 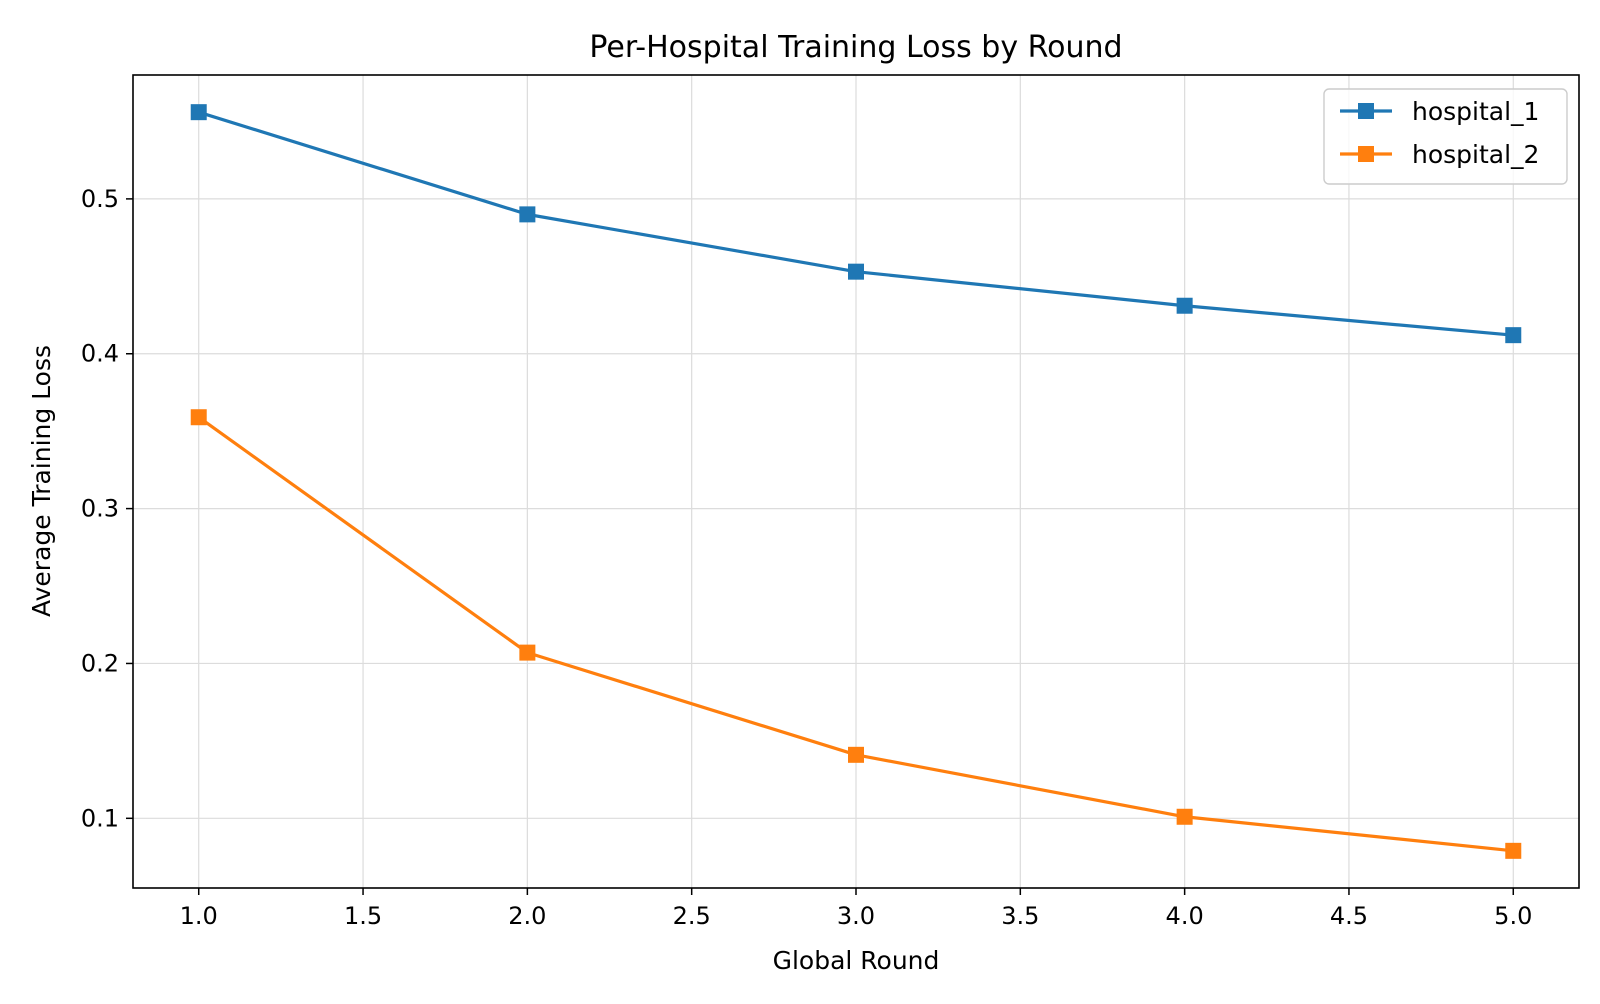 I want to click on legend-item: hospital_2, so click(x=1439, y=154).